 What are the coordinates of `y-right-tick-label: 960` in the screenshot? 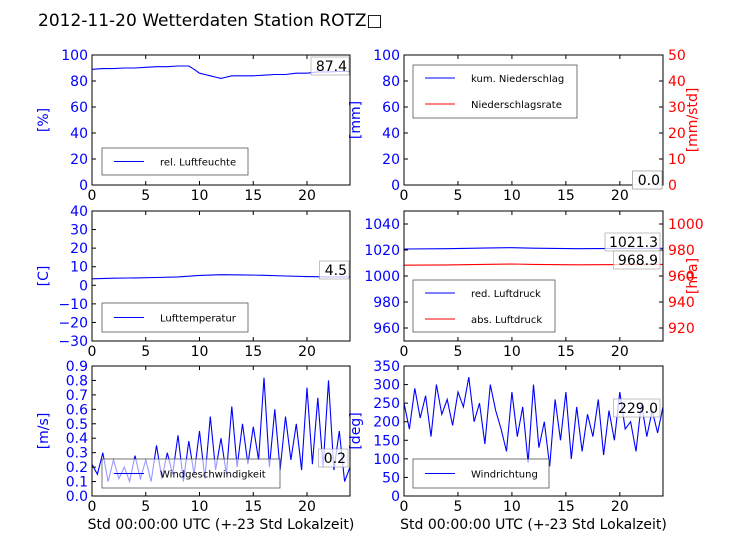 It's located at (681, 277).